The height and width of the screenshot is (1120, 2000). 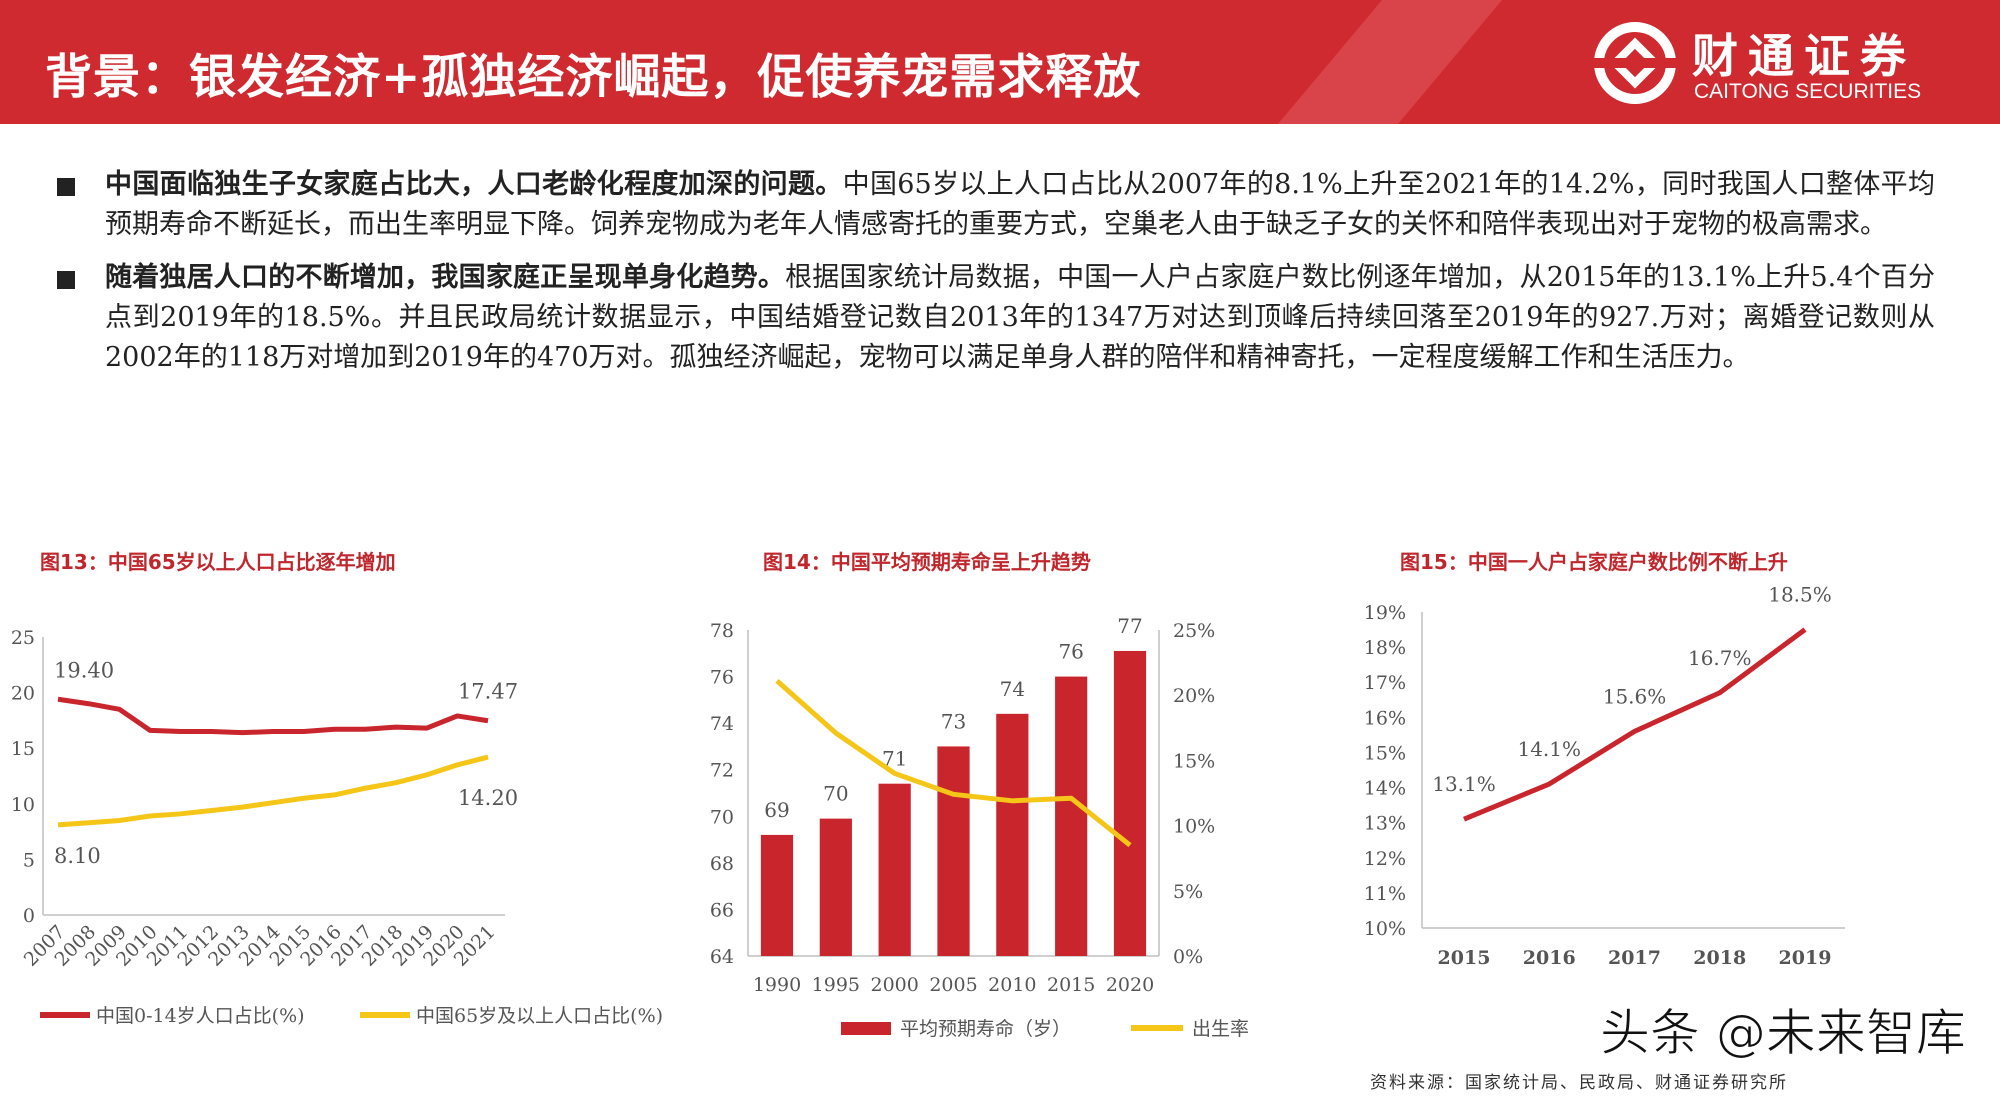 I want to click on legend-label: 中国65岁及以上人口占比(%), so click(x=539, y=1016).